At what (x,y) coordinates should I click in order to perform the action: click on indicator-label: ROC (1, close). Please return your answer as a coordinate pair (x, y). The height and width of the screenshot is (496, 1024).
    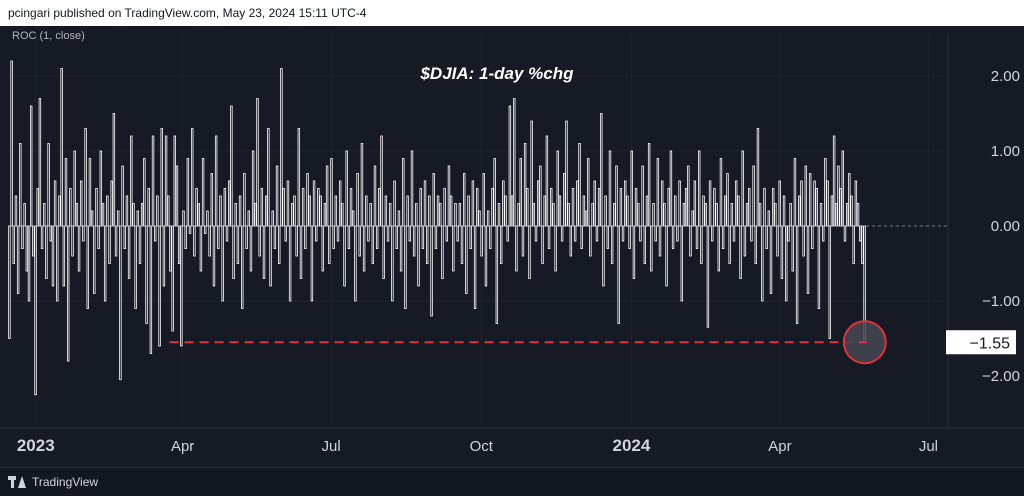
    Looking at the image, I should click on (48, 36).